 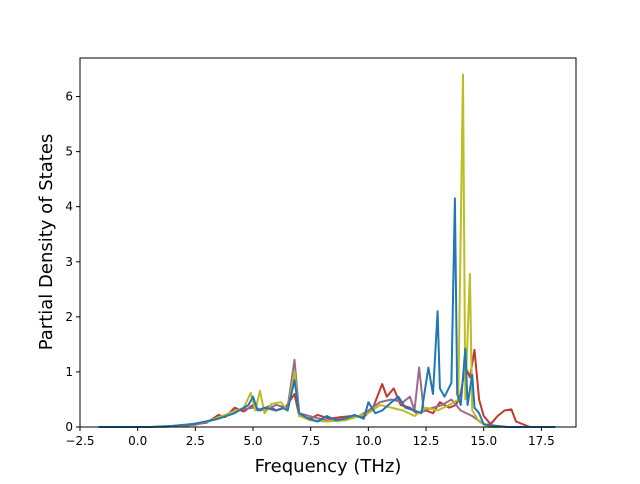 What do you see at coordinates (79, 441) in the screenshot?
I see `x-tick-label: −2.5` at bounding box center [79, 441].